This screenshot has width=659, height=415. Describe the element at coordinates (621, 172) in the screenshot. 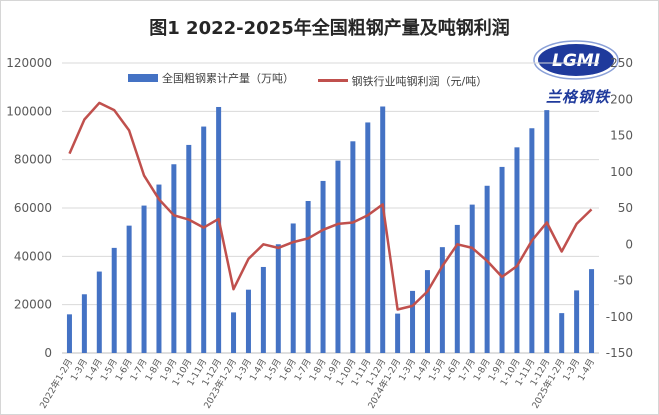

I see `y-right-tick-label: 100` at that location.